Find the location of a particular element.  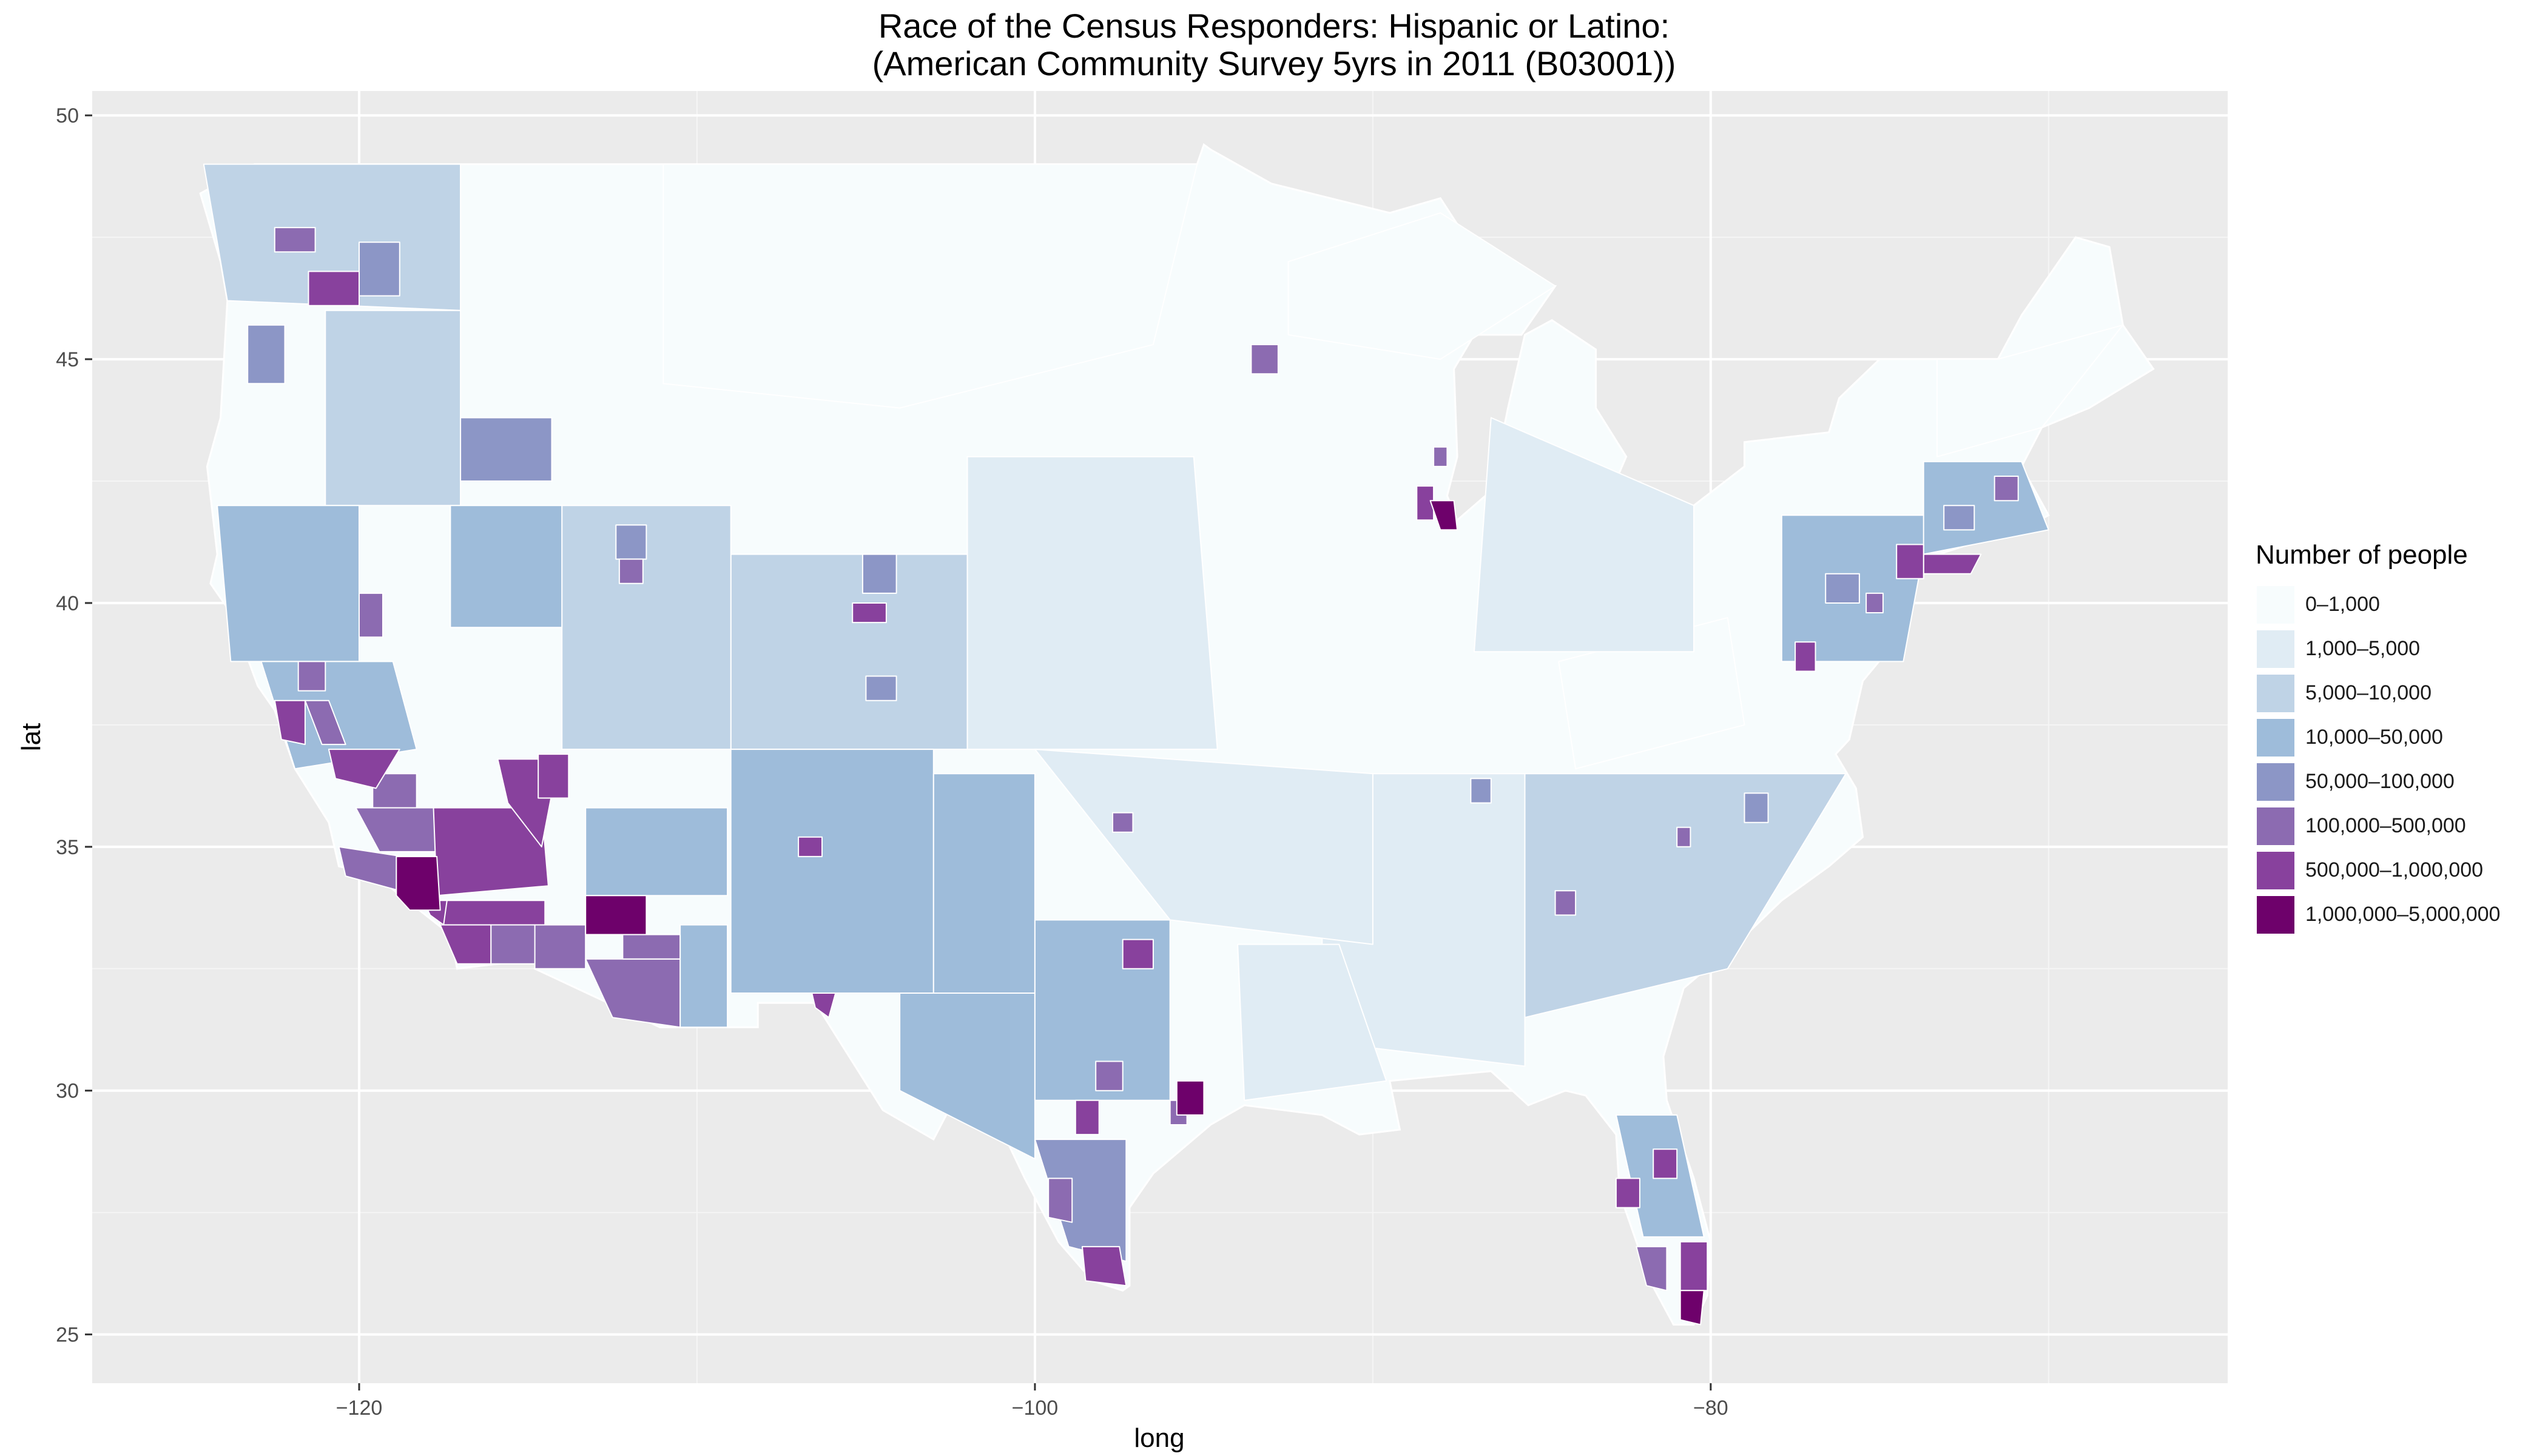

legend-item: 1,000,000–5,000,000 is located at coordinates (2378, 914).